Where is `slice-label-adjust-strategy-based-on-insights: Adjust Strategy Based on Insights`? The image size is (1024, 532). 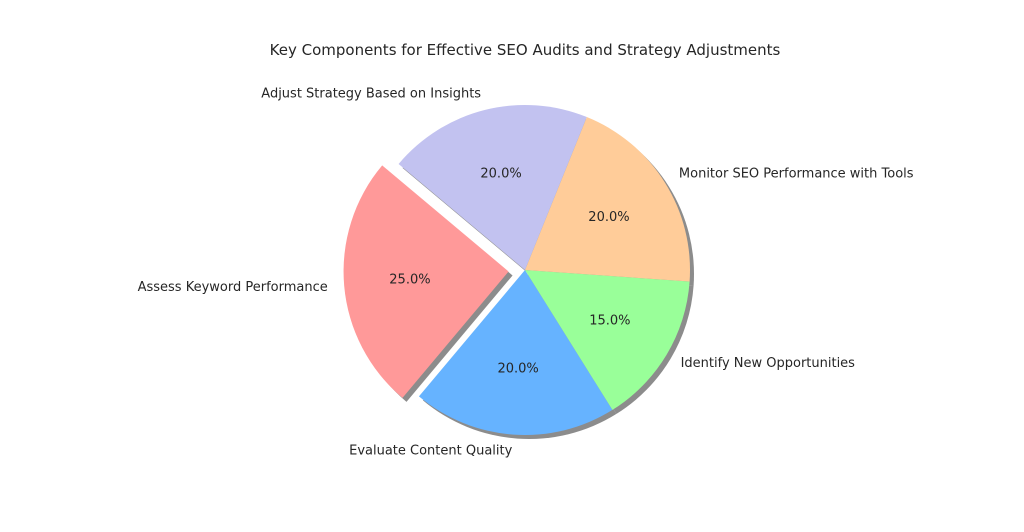
slice-label-adjust-strategy-based-on-insights: Adjust Strategy Based on Insights is located at coordinates (371, 93).